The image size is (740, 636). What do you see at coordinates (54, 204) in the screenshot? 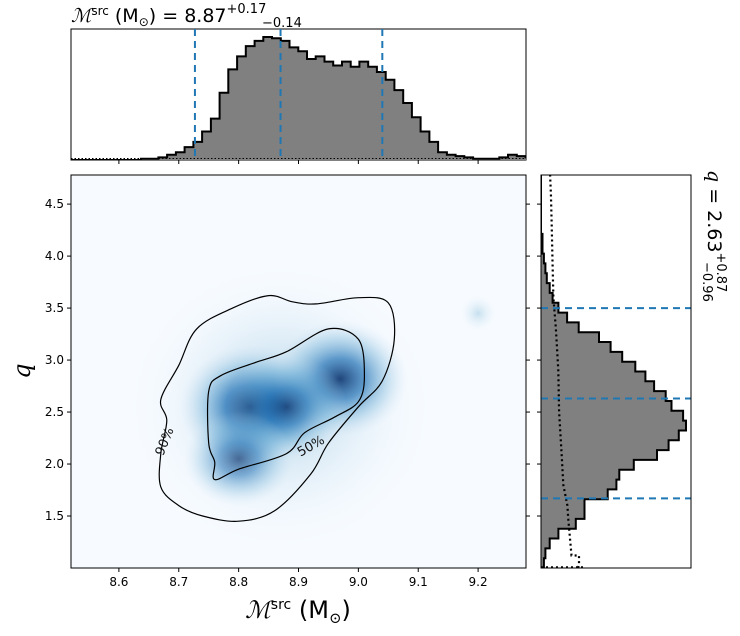
I see `y-tick-label: 4.5` at bounding box center [54, 204].